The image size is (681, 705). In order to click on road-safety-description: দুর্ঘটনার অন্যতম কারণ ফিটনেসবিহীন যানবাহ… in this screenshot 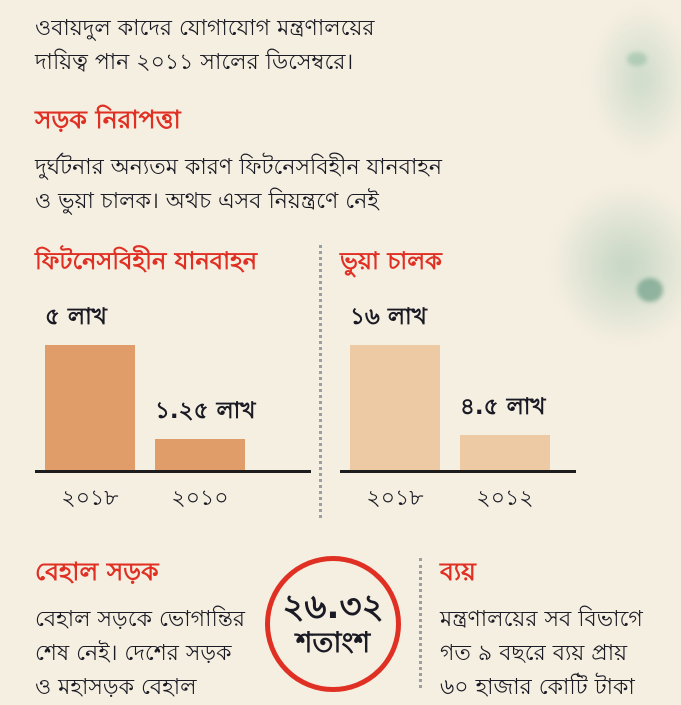, I will do `click(358, 185)`.